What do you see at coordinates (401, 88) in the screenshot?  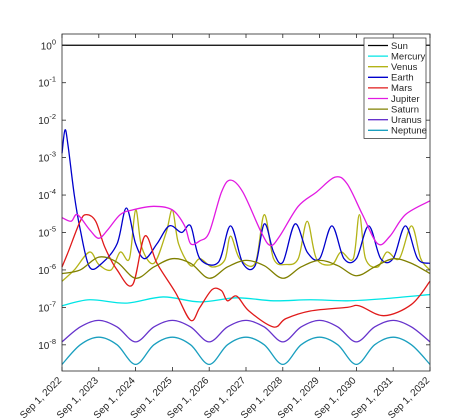 I see `legend-label-mars: Mars` at bounding box center [401, 88].